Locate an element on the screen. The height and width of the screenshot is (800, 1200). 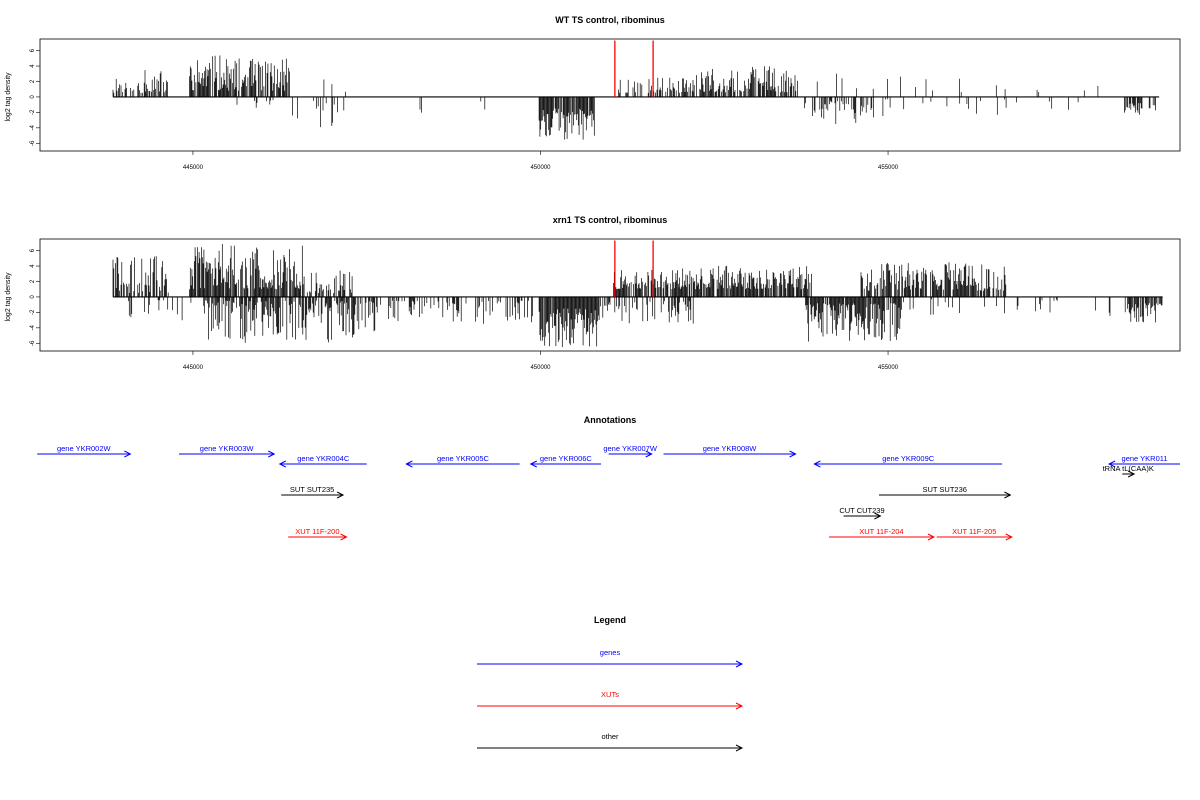
annotation-label: gene YKR005C is located at coordinates (463, 458).